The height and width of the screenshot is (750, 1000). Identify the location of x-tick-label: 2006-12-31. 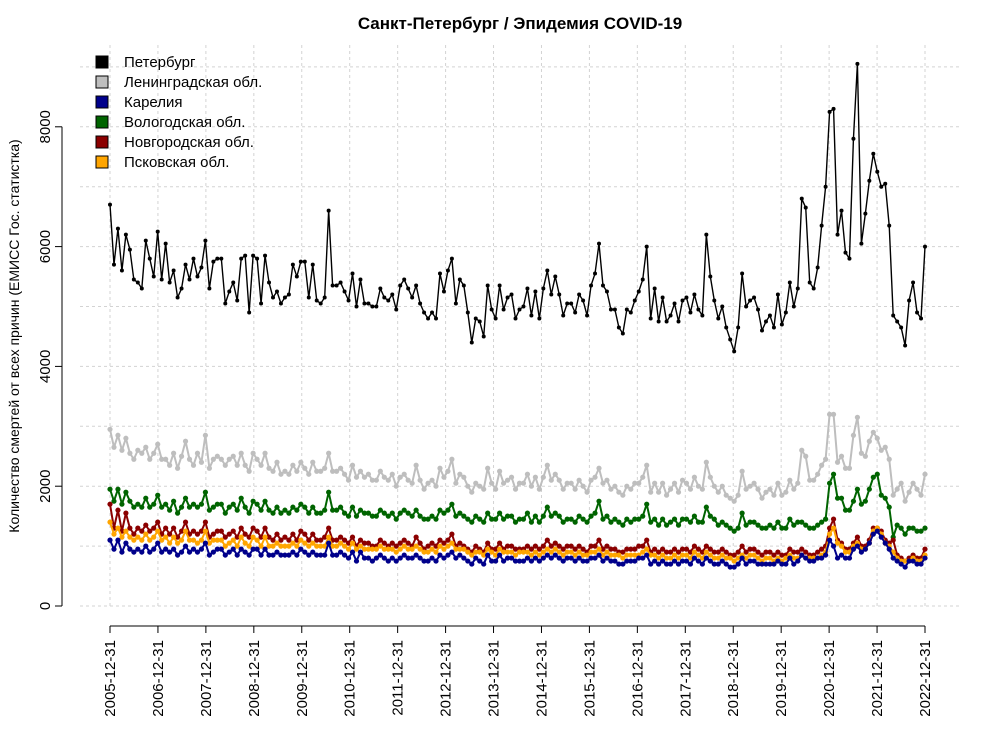
(158, 678).